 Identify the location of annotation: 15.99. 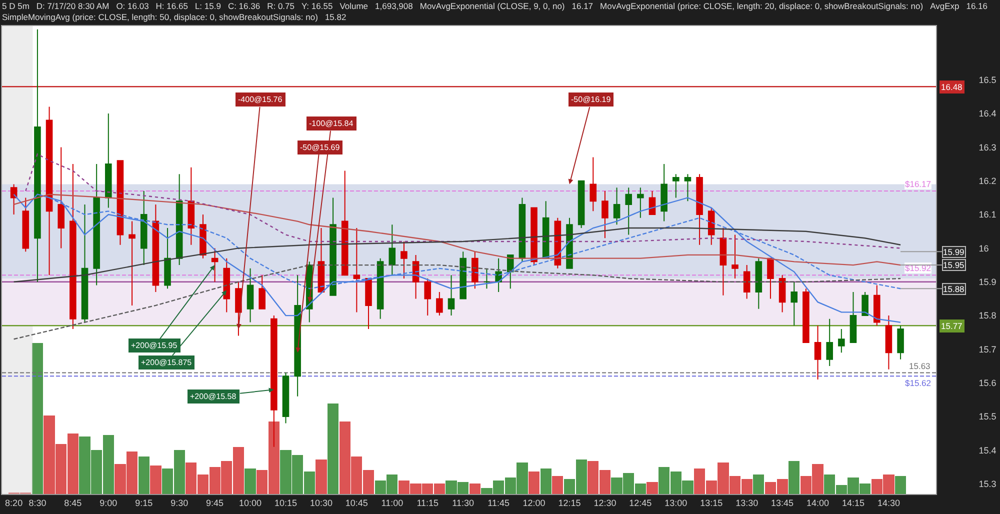
(954, 252).